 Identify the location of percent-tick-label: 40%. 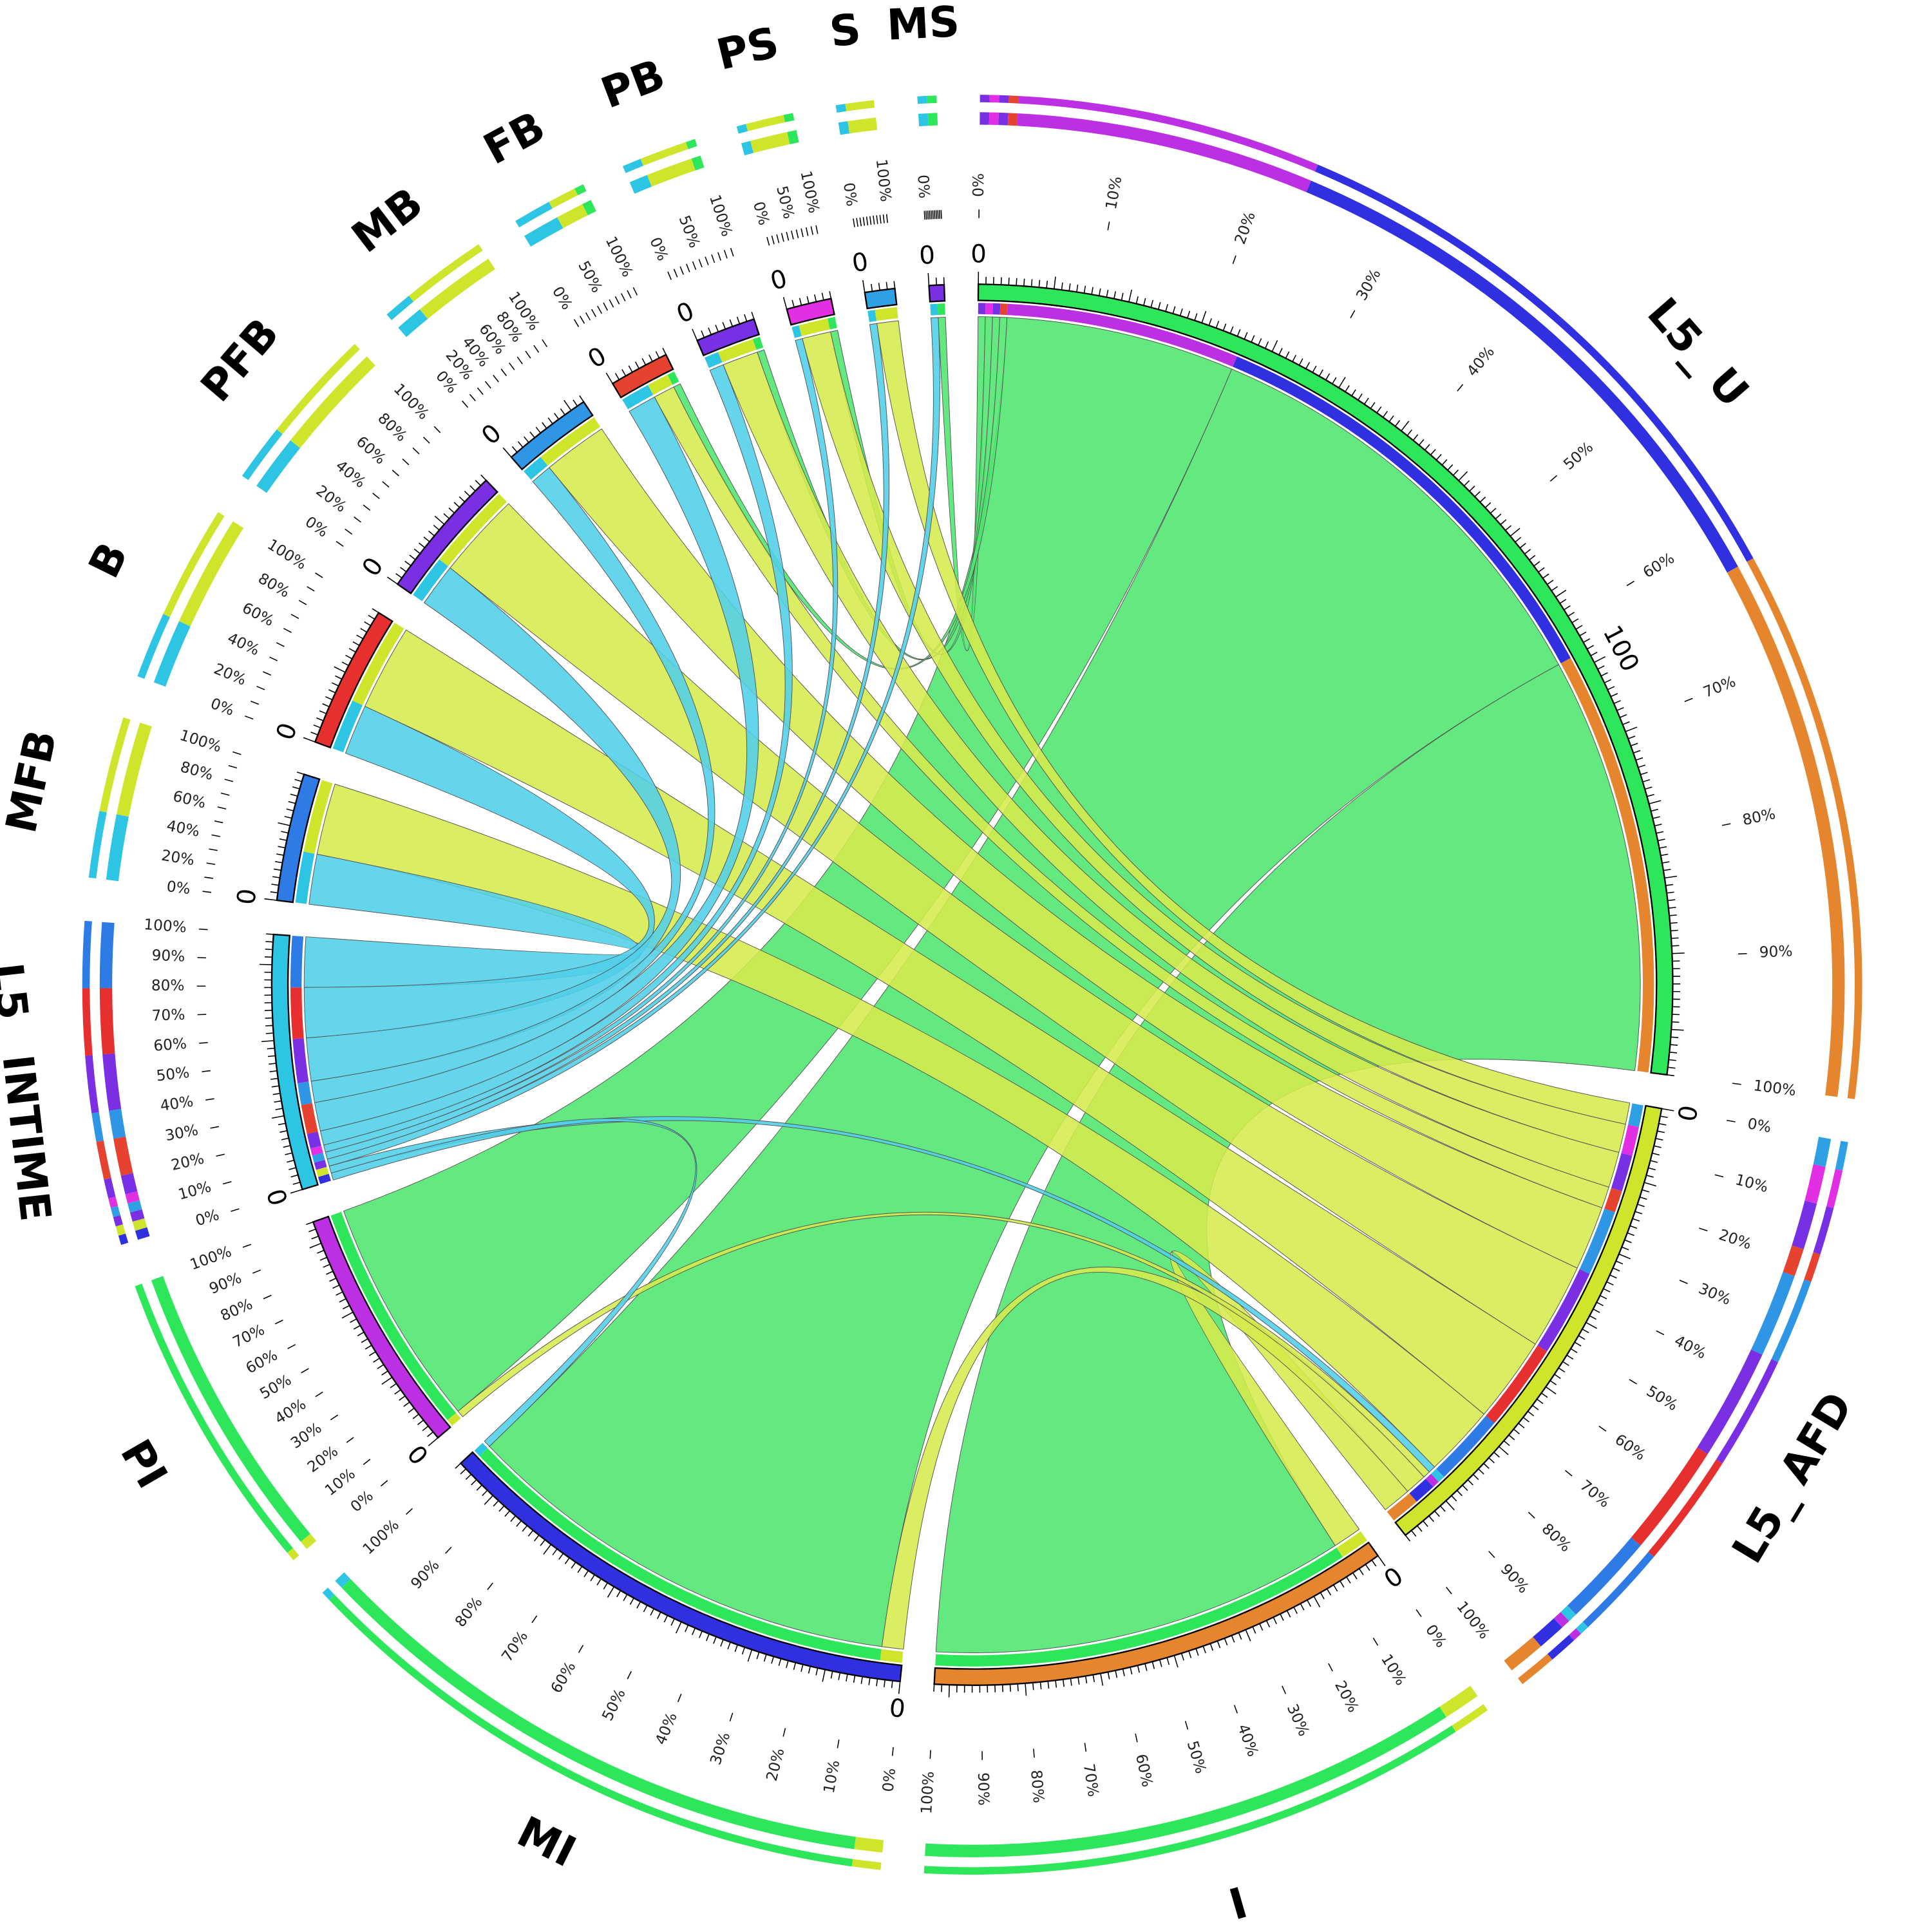
(666, 1729).